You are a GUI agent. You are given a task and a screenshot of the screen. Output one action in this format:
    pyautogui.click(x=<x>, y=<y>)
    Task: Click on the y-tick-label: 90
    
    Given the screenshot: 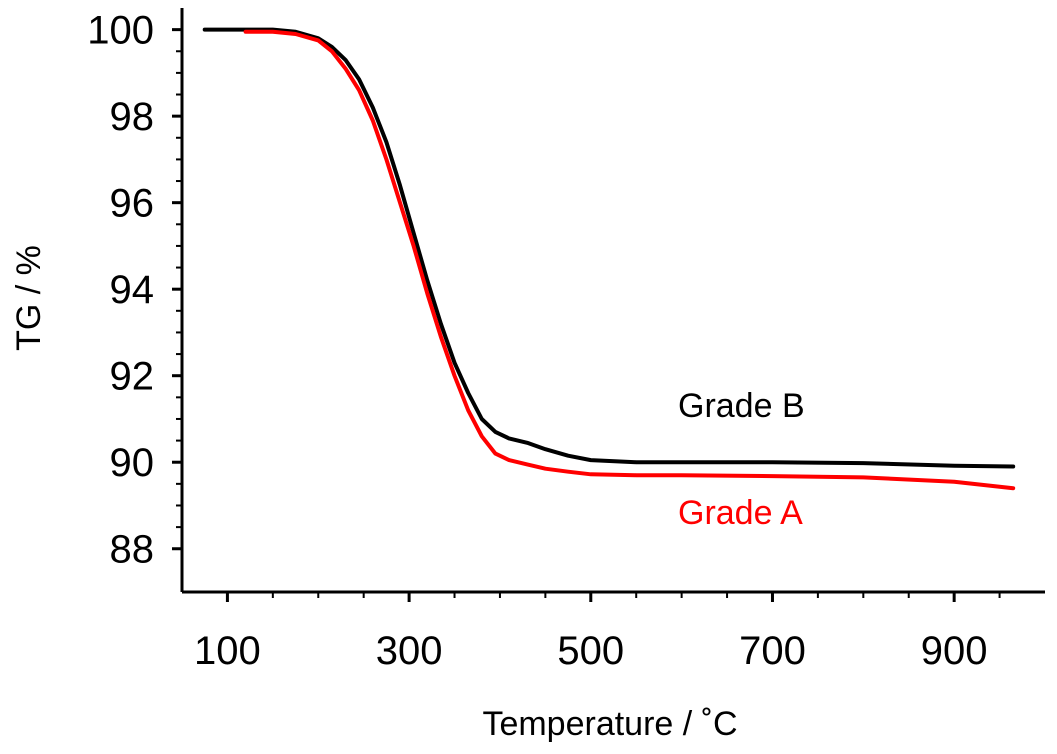 What is the action you would take?
    pyautogui.click(x=132, y=463)
    